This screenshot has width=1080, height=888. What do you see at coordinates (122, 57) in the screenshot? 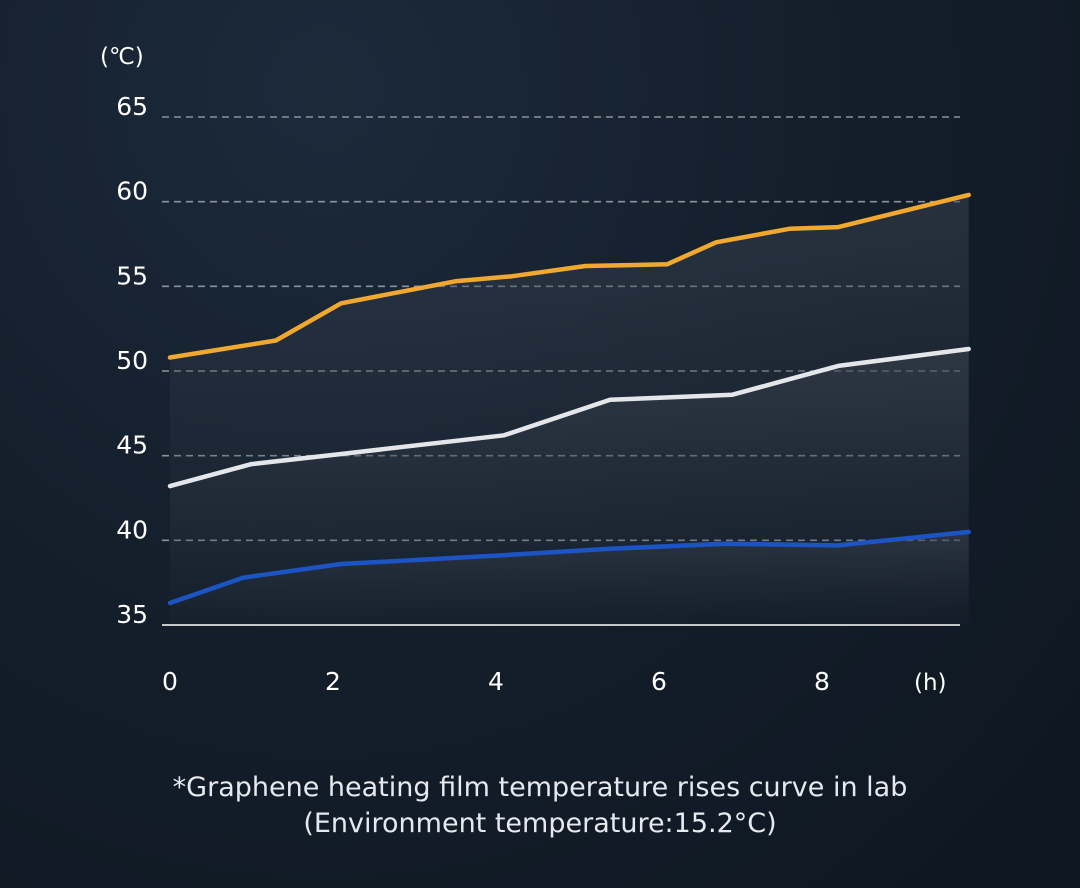
I see `y-unit-label: (℃)` at bounding box center [122, 57].